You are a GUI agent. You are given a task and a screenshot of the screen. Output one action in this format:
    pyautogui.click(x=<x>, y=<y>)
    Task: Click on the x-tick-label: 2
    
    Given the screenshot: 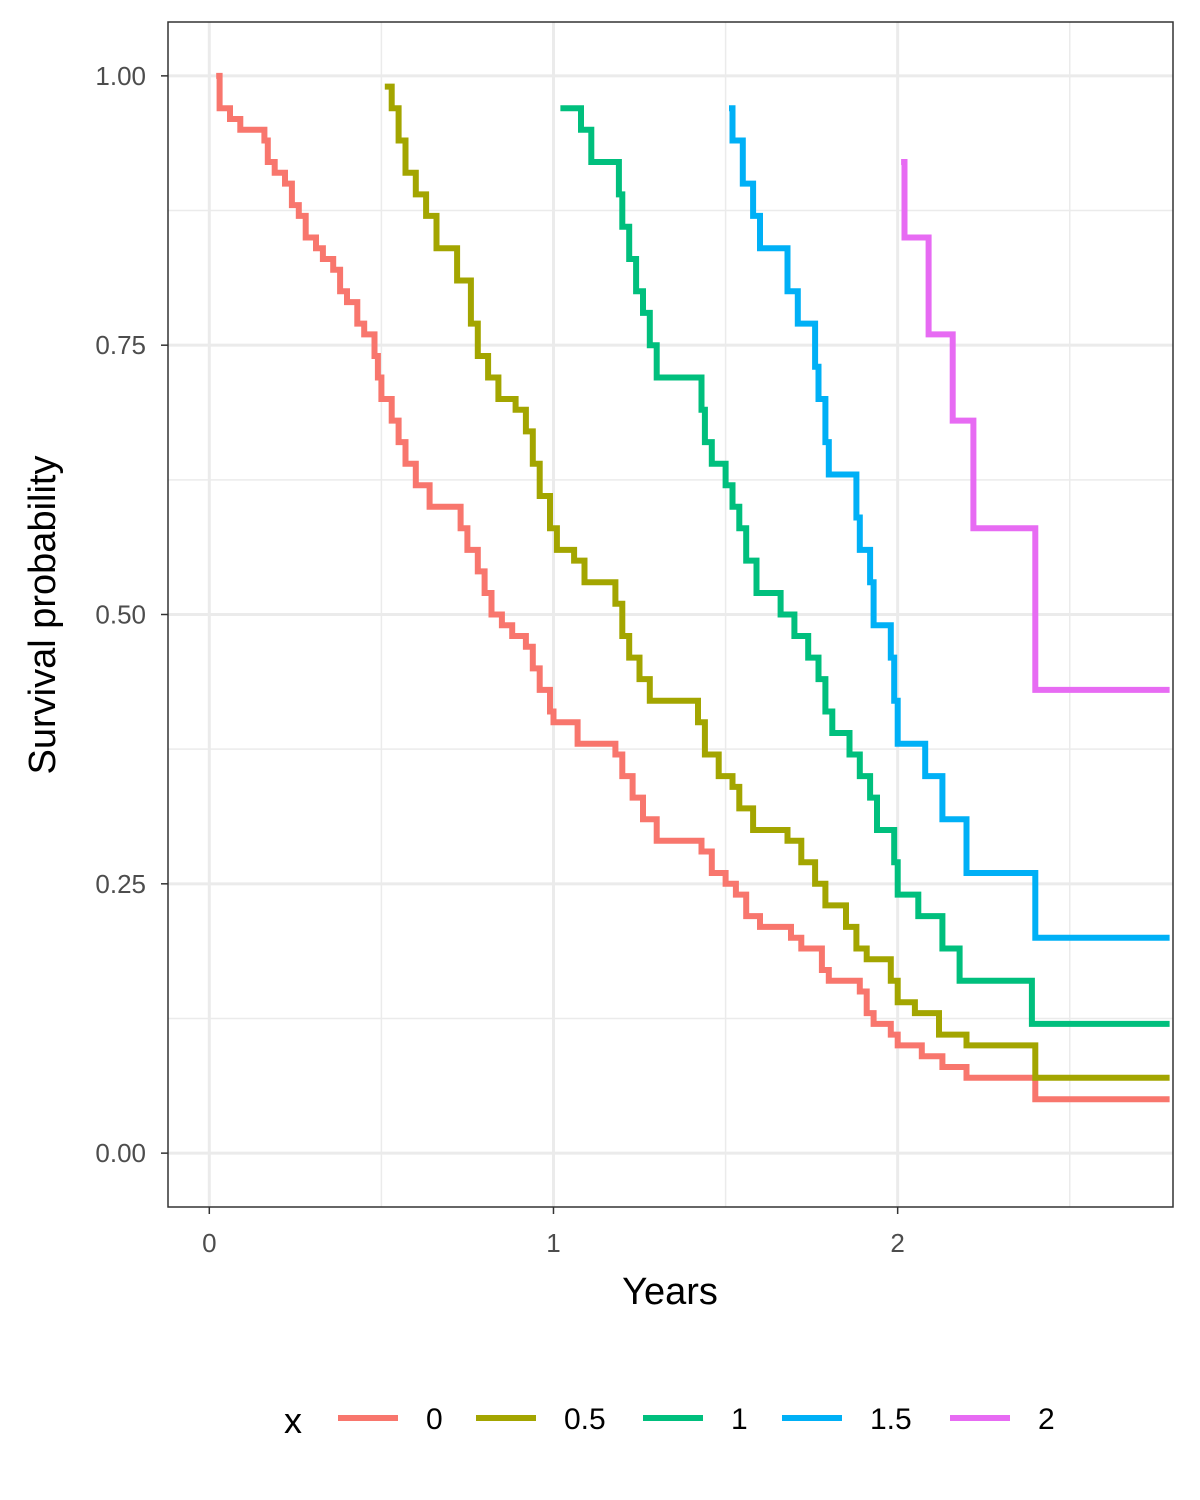 What is the action you would take?
    pyautogui.click(x=897, y=1243)
    